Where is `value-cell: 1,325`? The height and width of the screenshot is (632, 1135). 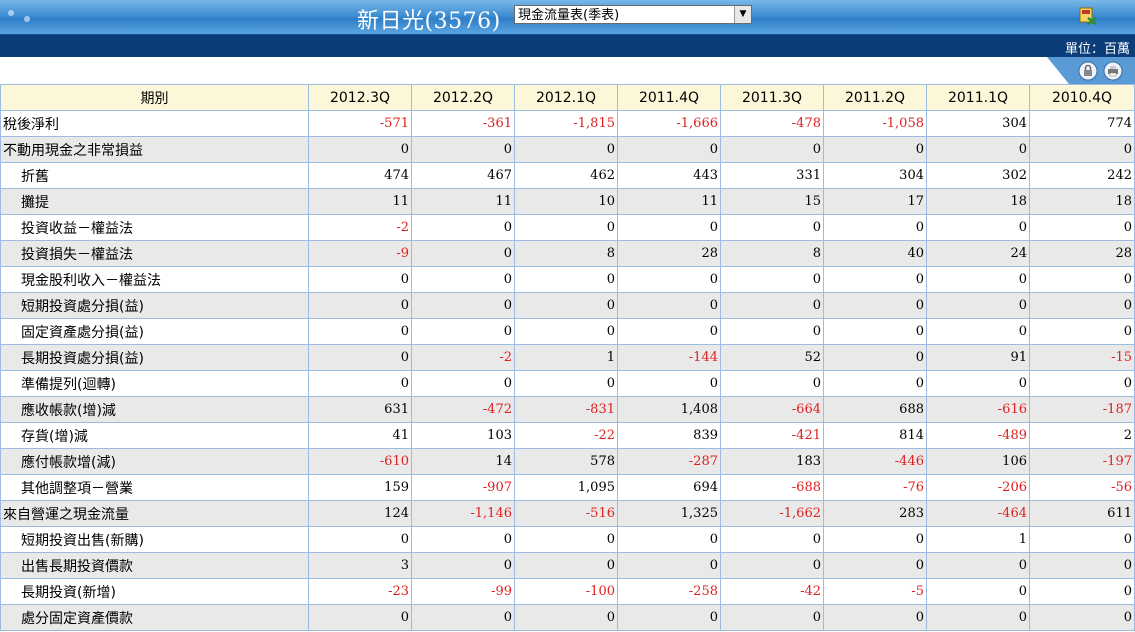
value-cell: 1,325 is located at coordinates (669, 513).